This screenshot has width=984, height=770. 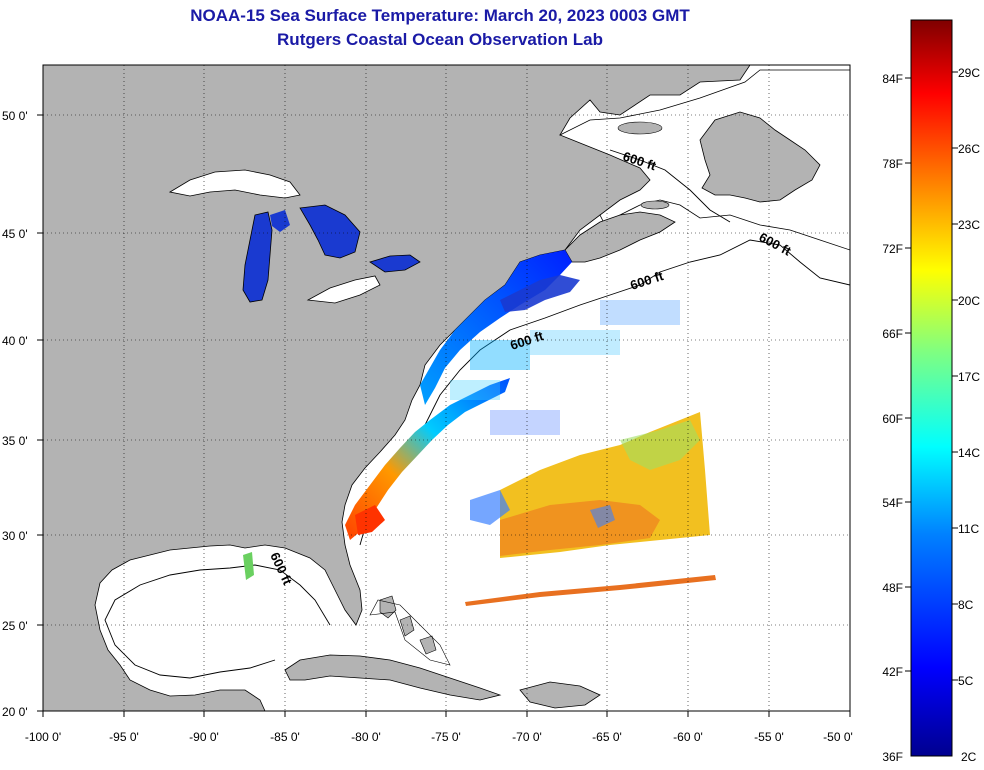 What do you see at coordinates (15, 626) in the screenshot?
I see `y-tick-label: 25 0'` at bounding box center [15, 626].